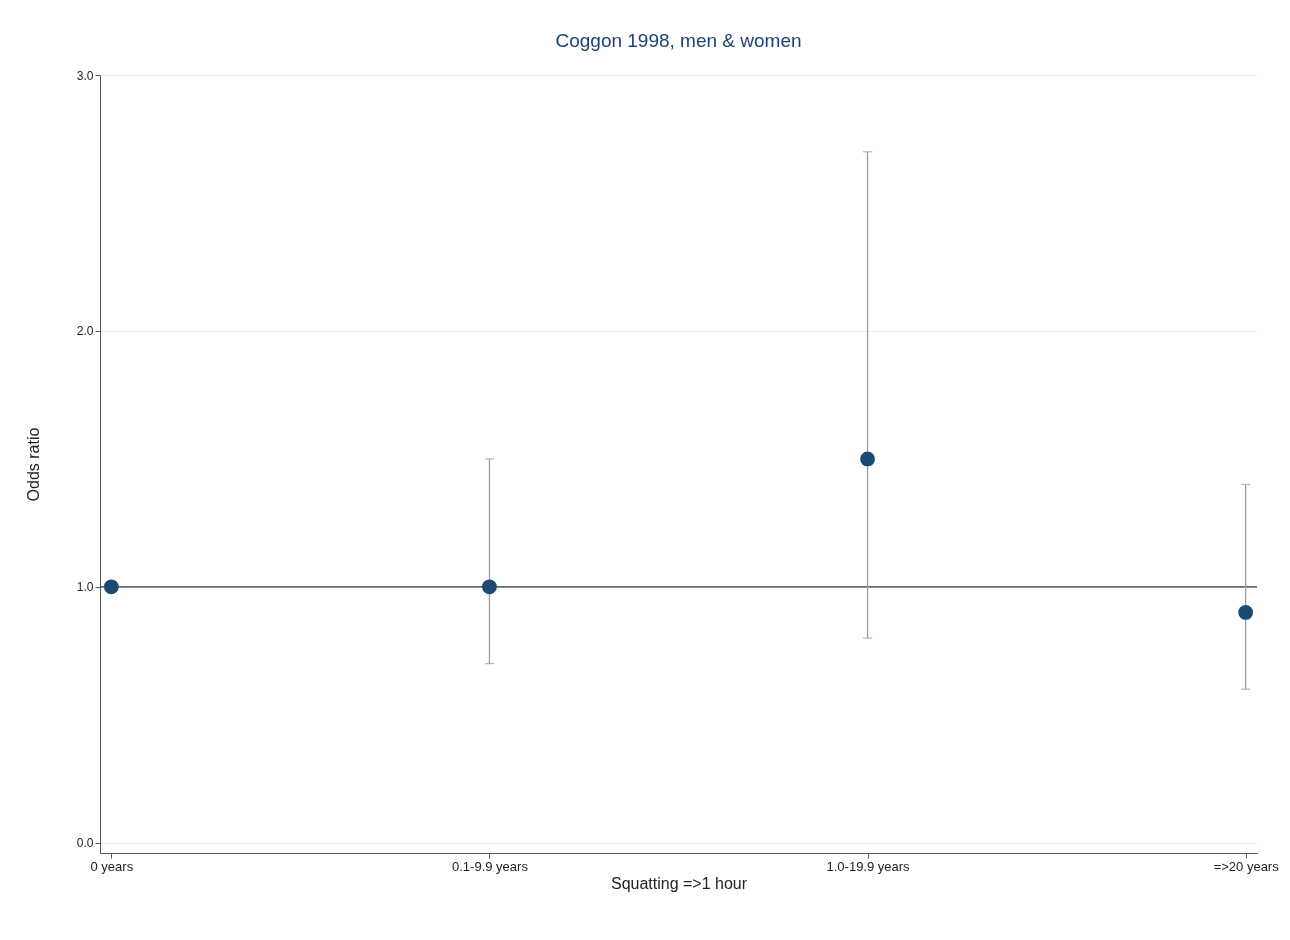  I want to click on x-tick-label: 1.0-19.9 years, so click(868, 866).